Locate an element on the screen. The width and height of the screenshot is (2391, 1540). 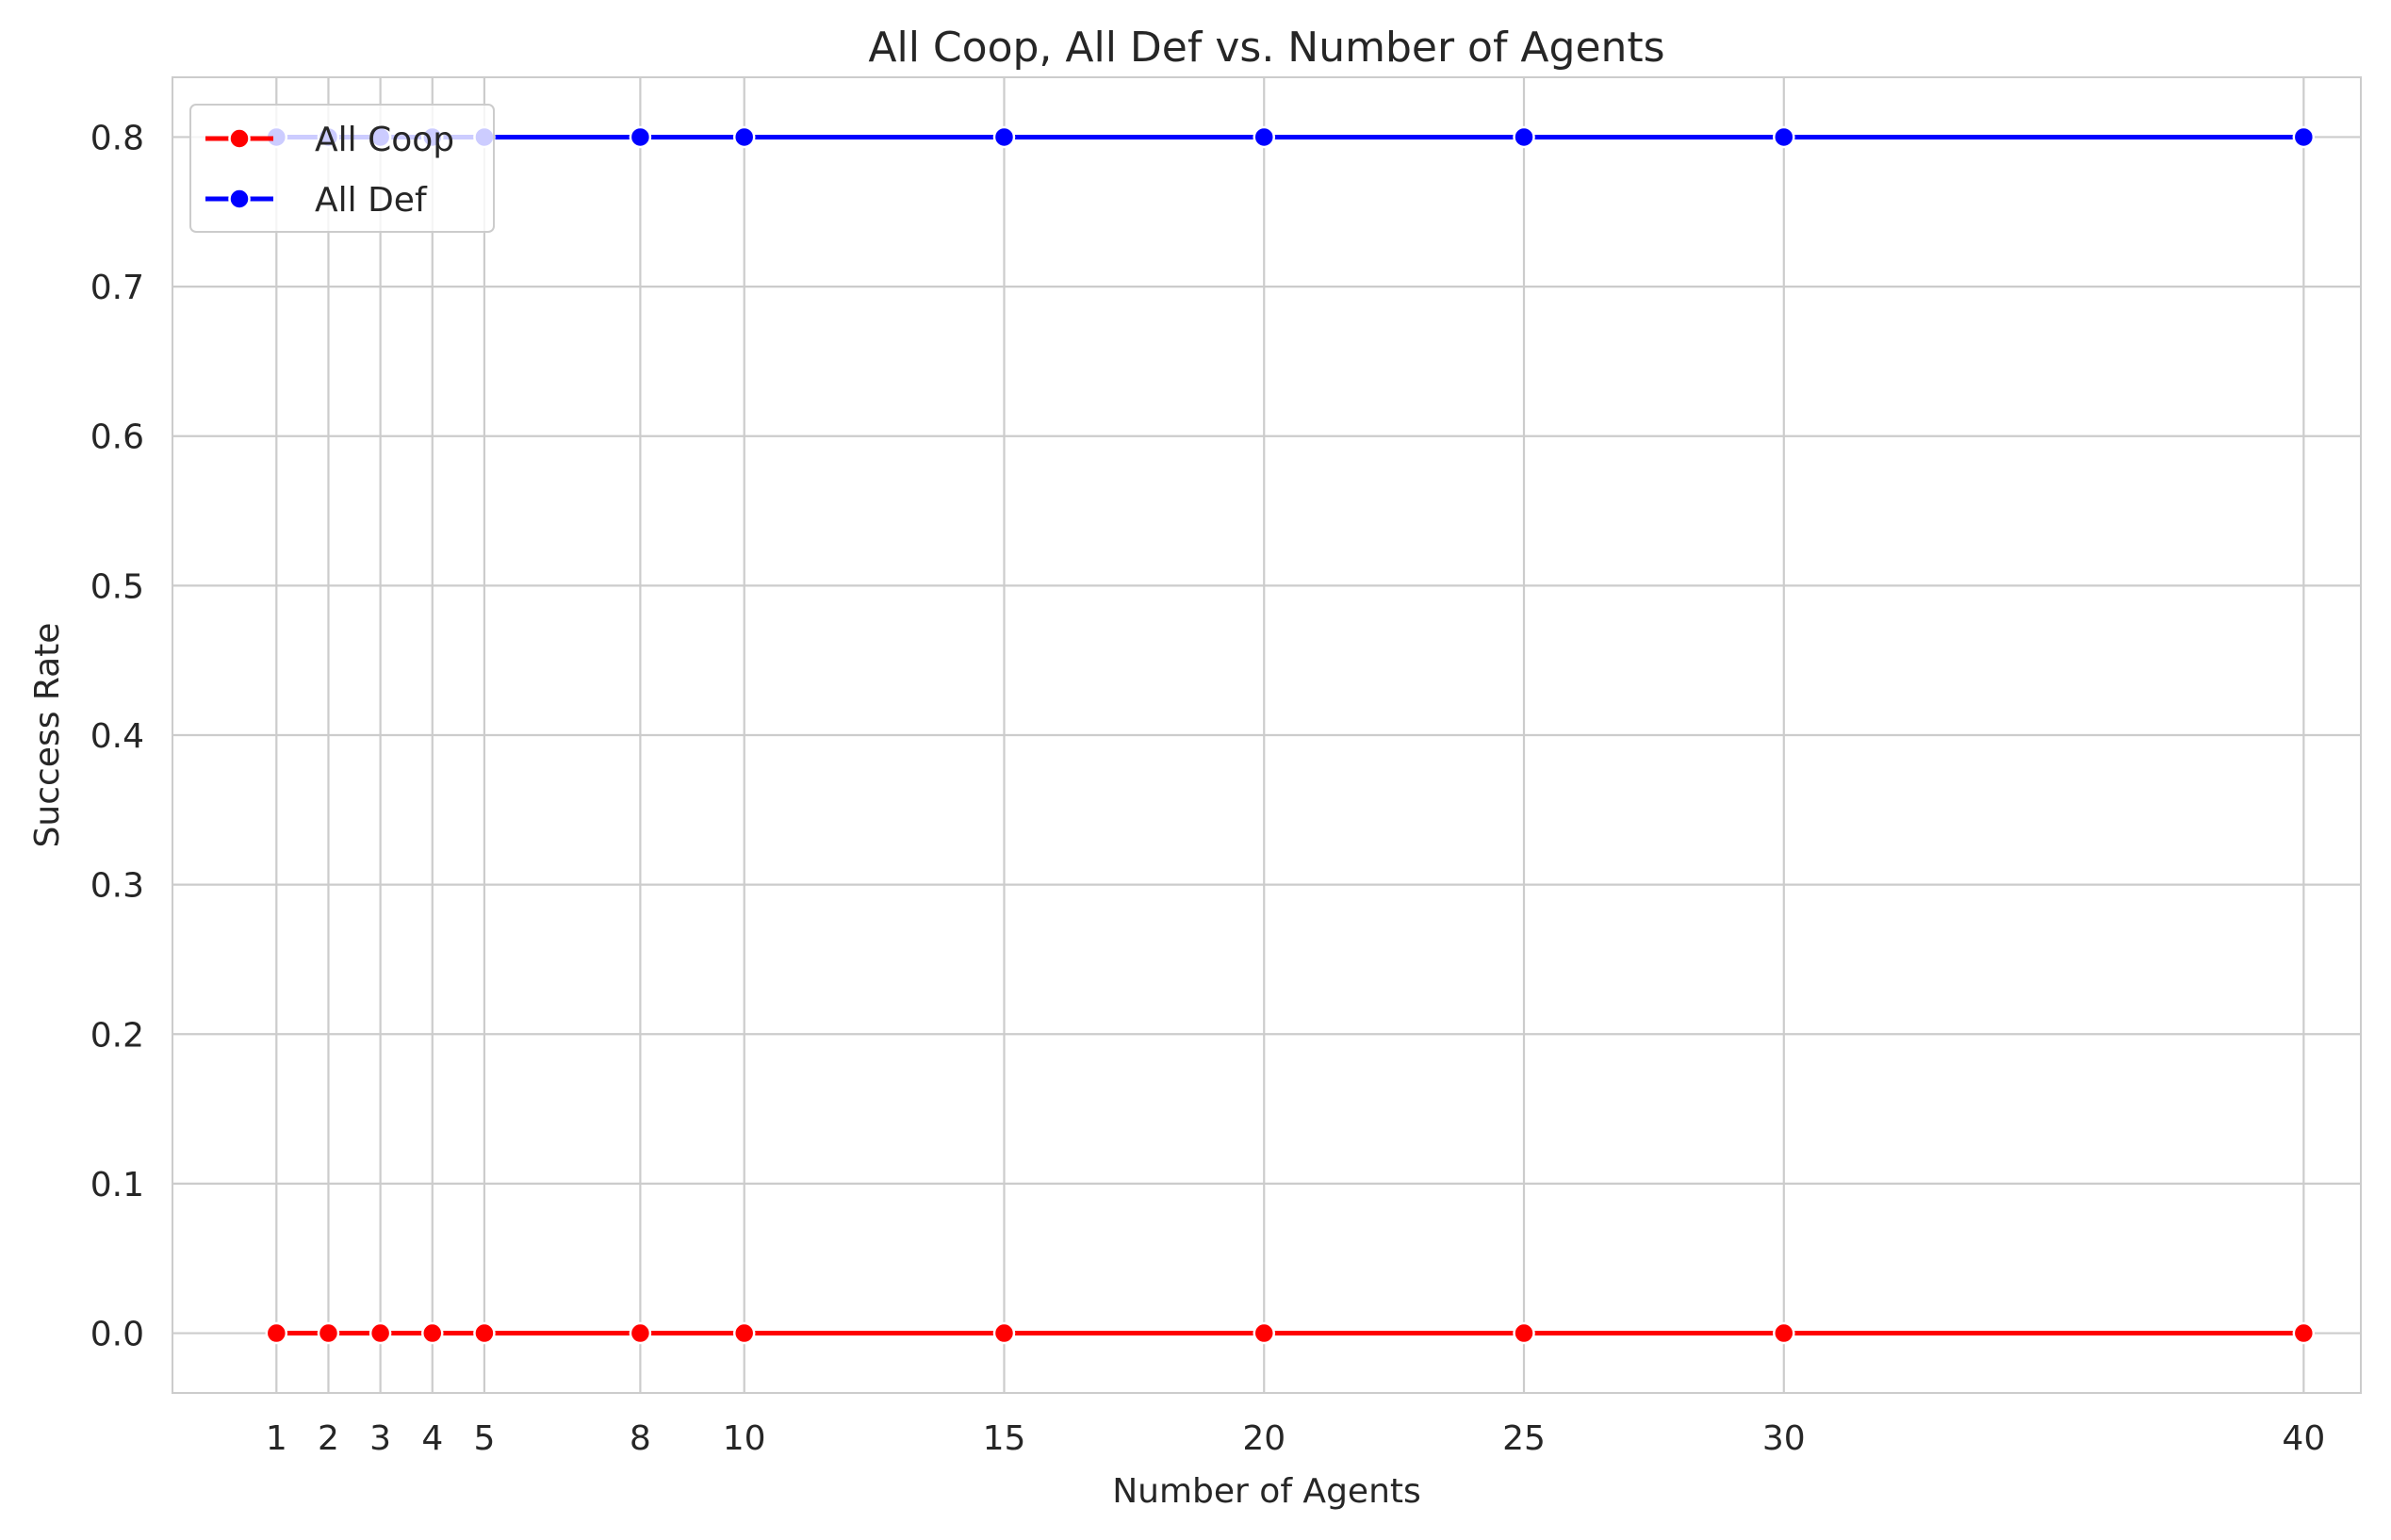
x-tick-label: 15 is located at coordinates (1004, 1438).